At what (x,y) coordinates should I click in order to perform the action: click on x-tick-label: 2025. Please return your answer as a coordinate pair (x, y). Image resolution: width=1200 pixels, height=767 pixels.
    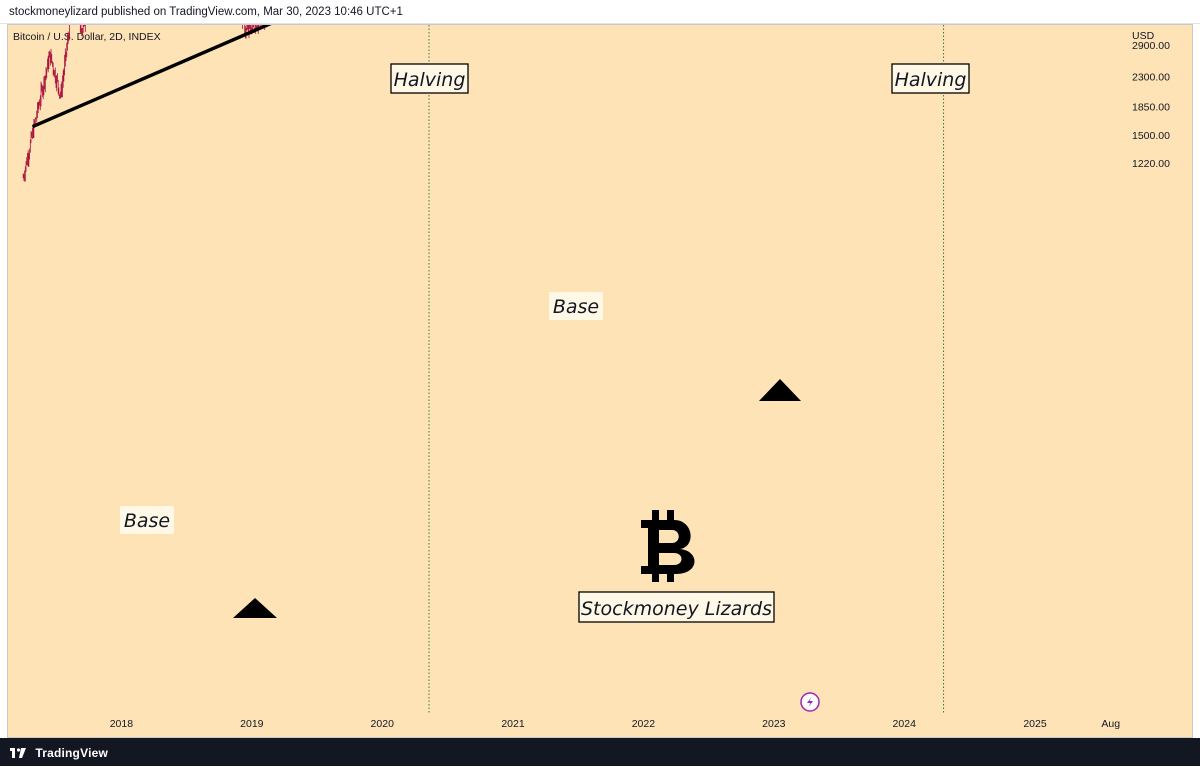
    Looking at the image, I should click on (1035, 724).